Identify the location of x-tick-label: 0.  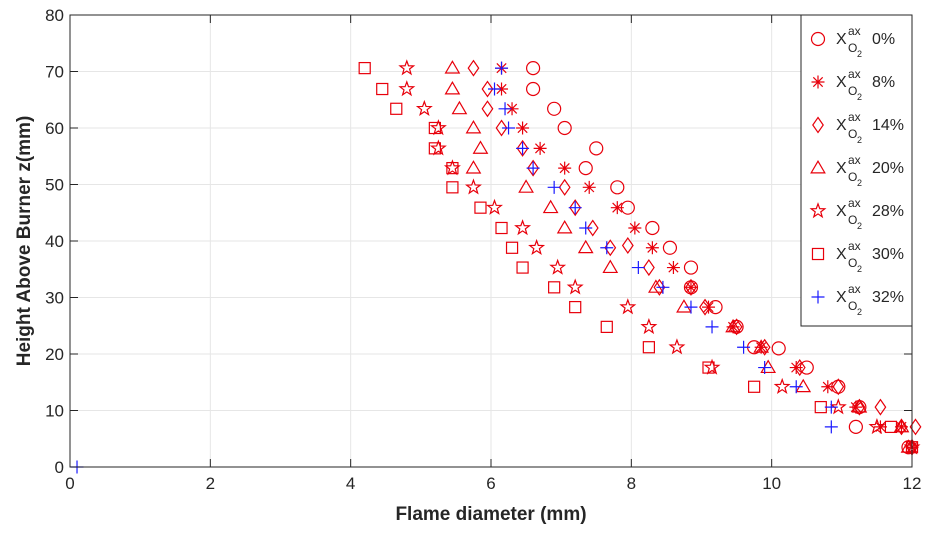
(69, 483).